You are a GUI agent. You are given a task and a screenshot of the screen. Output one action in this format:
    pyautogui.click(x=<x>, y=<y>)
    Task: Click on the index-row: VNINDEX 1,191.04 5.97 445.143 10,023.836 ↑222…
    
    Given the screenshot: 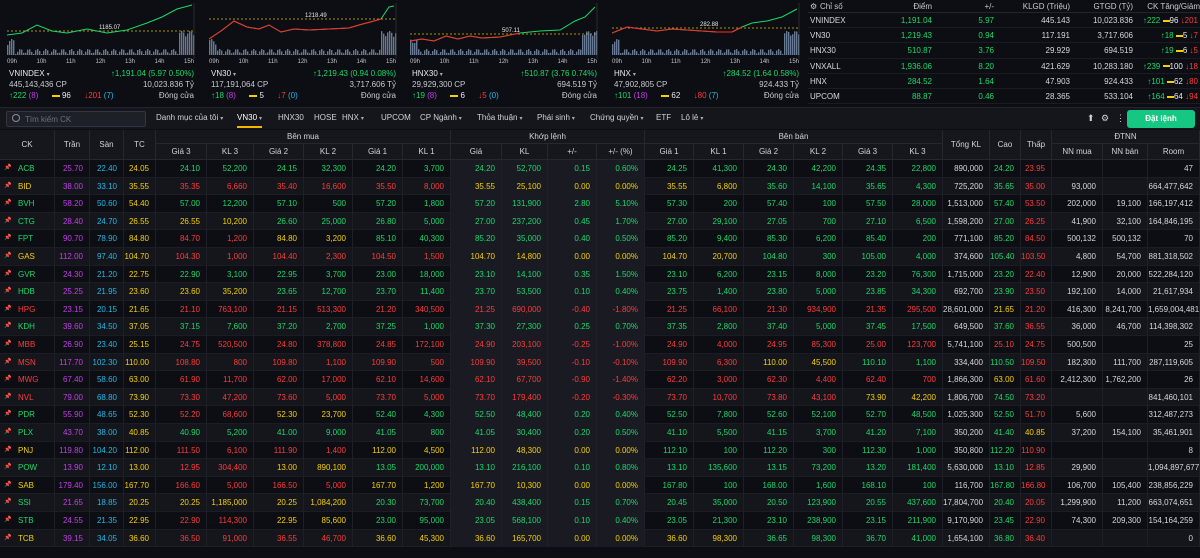 What is the action you would take?
    pyautogui.click(x=1004, y=21)
    